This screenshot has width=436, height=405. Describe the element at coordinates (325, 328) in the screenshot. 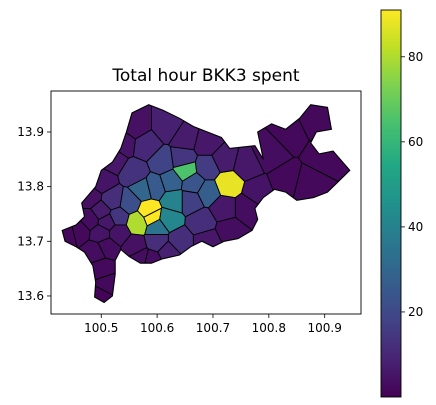

I see `x-tick-label: 100.9` at that location.